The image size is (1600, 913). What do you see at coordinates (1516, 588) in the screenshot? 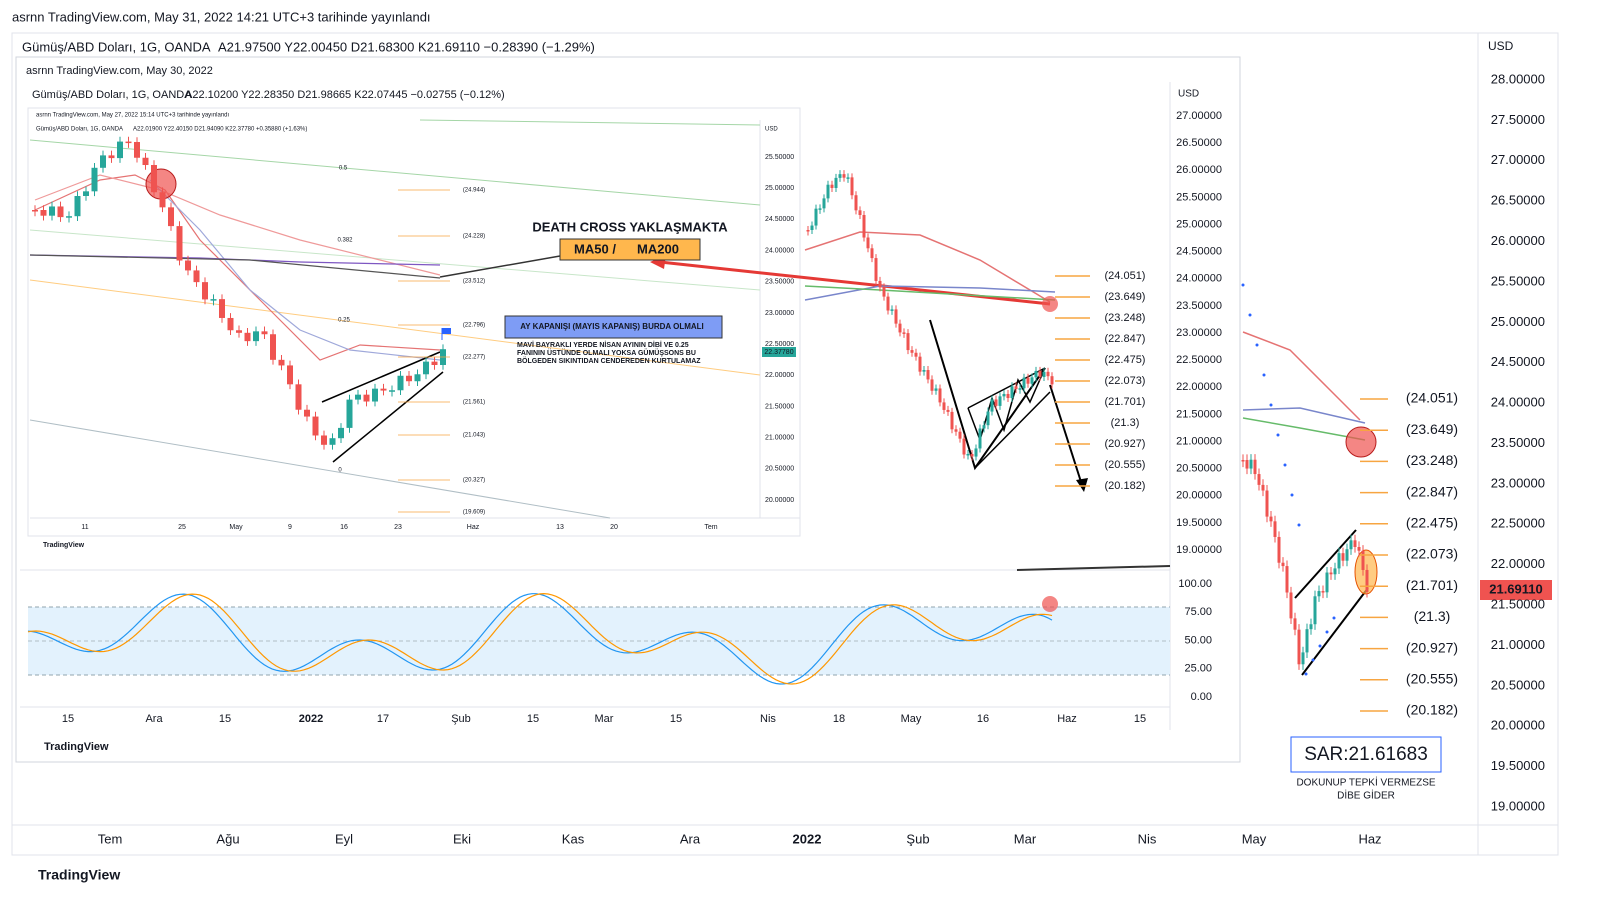
I see `price-label: 21.69110` at bounding box center [1516, 588].